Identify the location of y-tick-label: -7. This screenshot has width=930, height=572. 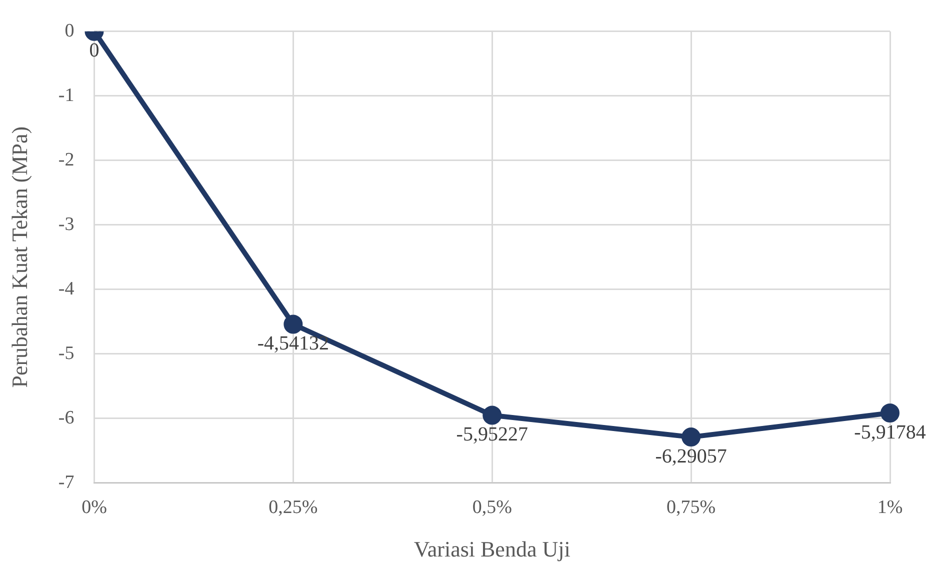
(66, 482).